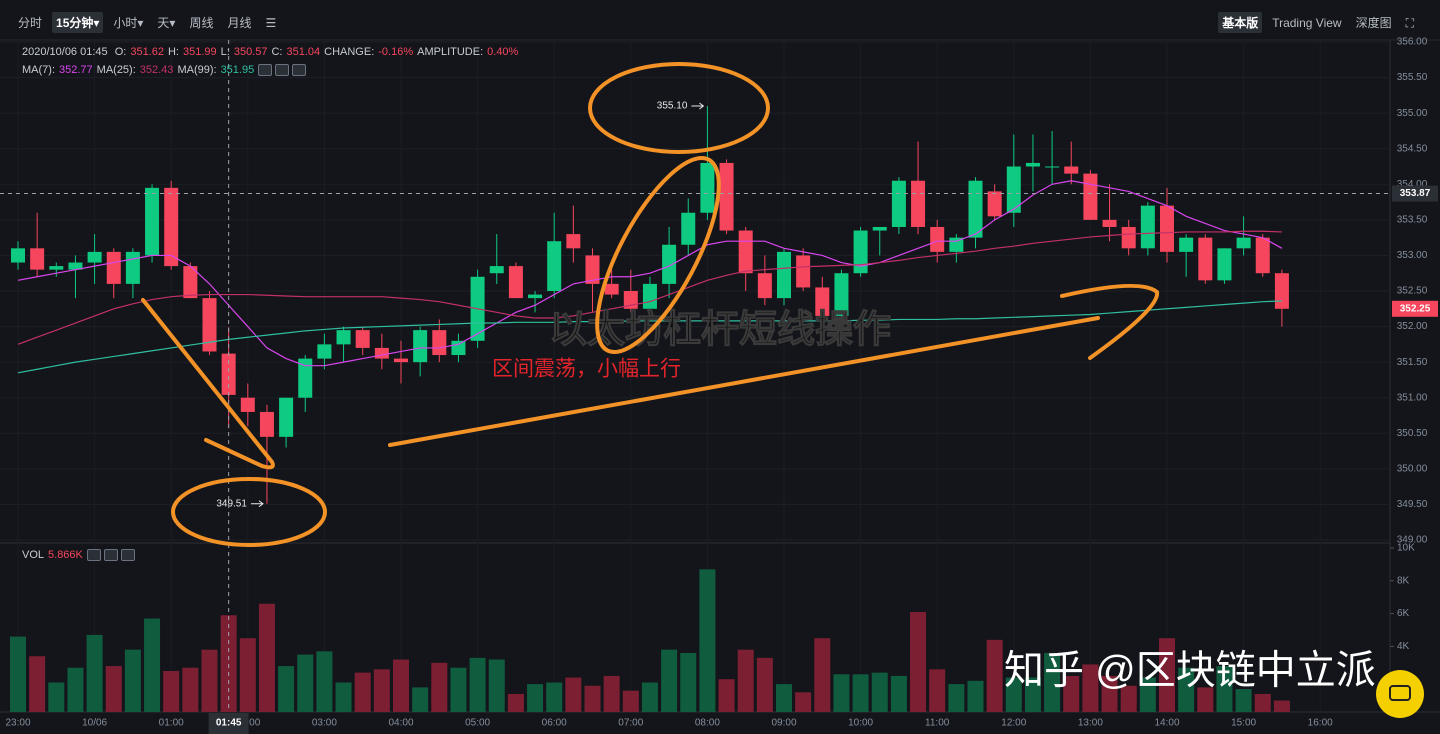 The image size is (1440, 734). Describe the element at coordinates (94, 723) in the screenshot. I see `x-tick-label: 10/06` at that location.